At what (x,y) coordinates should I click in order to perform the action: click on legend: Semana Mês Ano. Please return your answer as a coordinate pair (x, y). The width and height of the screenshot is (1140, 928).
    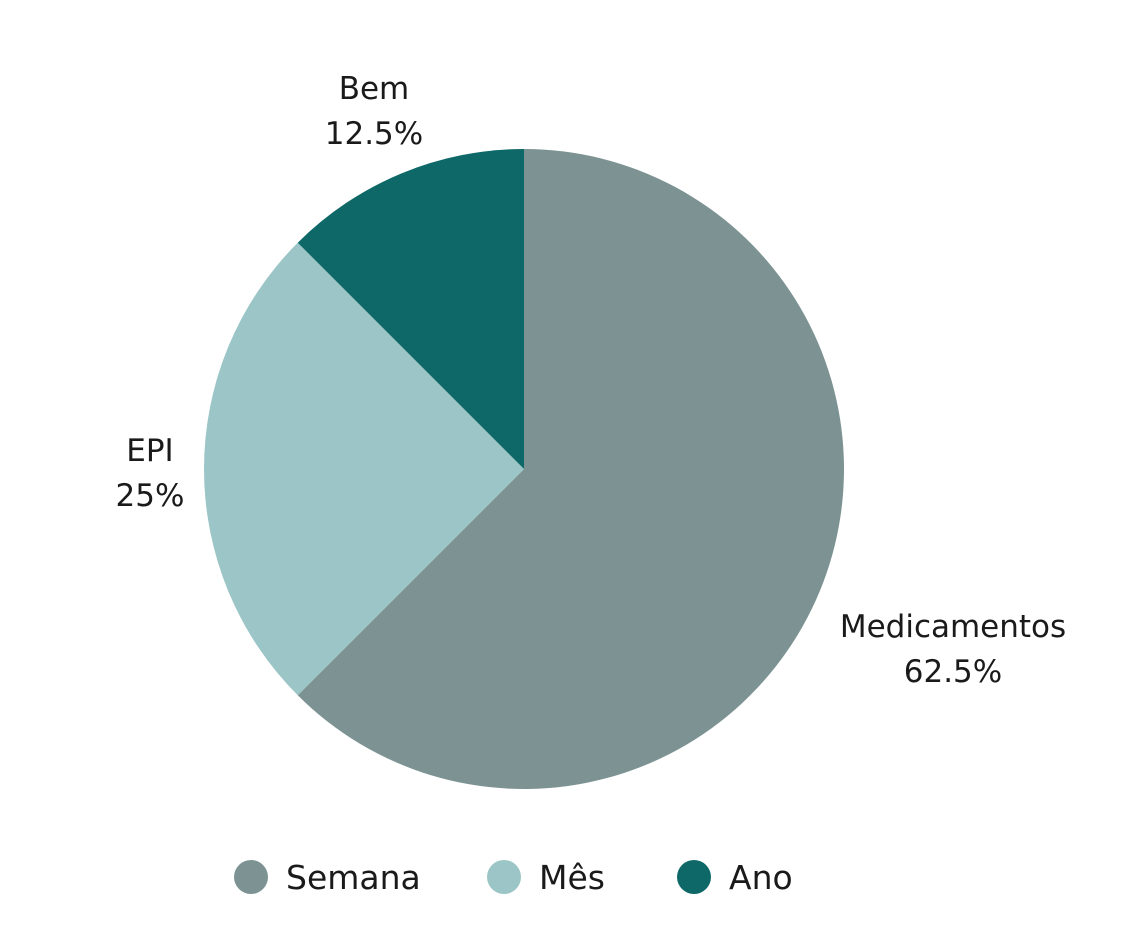
    Looking at the image, I should click on (513, 877).